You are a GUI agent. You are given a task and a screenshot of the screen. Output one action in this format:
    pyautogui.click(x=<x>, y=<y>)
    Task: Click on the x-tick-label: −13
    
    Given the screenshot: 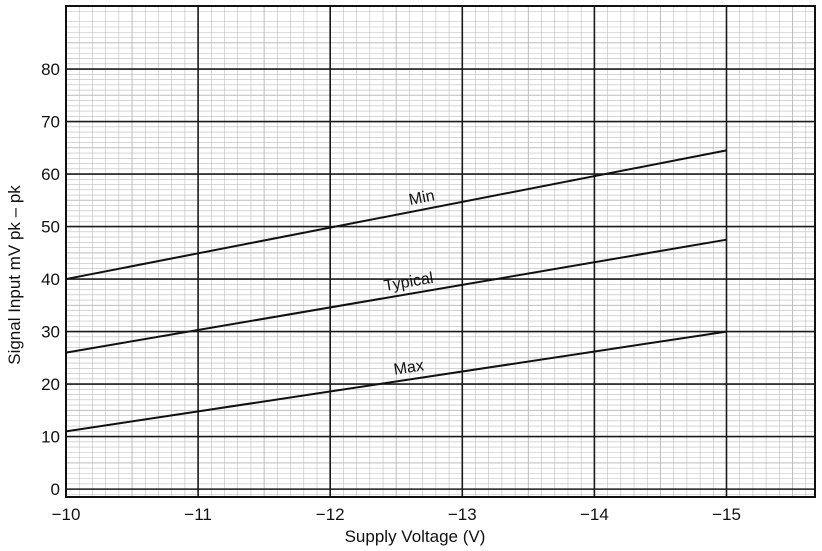 What is the action you would take?
    pyautogui.click(x=462, y=514)
    